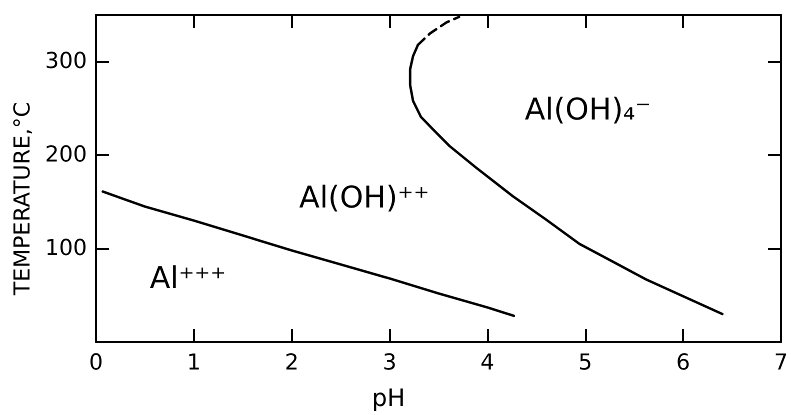 The width and height of the screenshot is (791, 415). I want to click on x-tick-label: 0, so click(96, 363).